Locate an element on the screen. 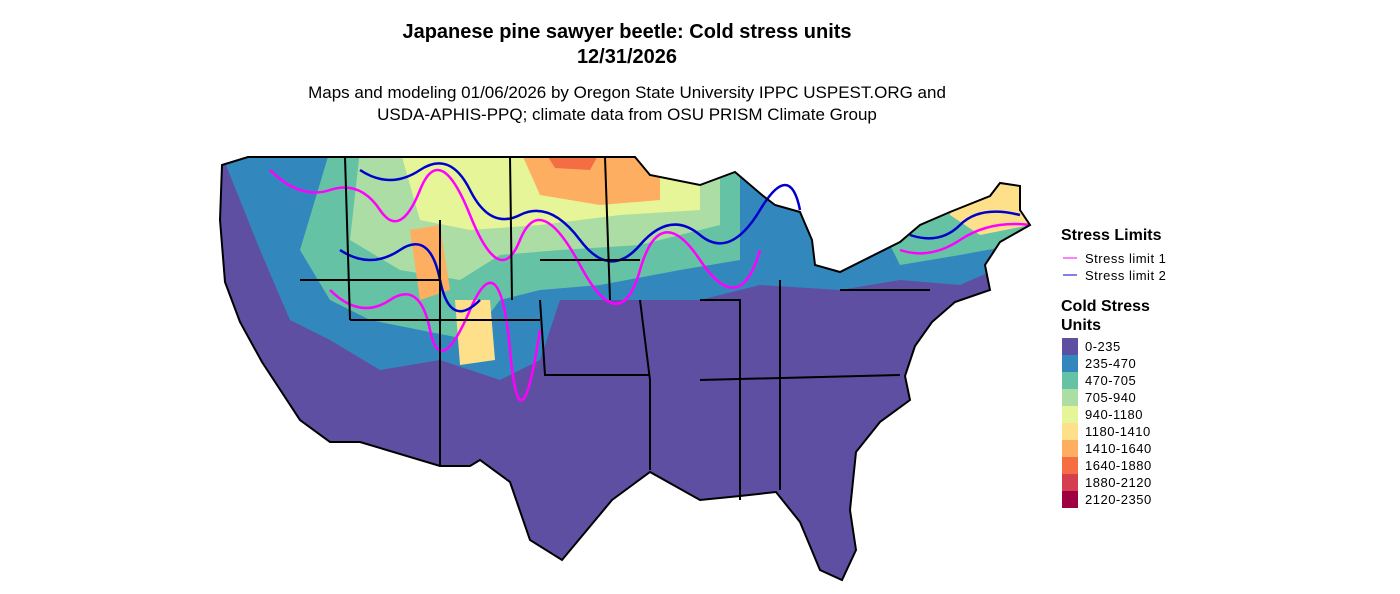  legend-label: 705-940 is located at coordinates (1110, 397).